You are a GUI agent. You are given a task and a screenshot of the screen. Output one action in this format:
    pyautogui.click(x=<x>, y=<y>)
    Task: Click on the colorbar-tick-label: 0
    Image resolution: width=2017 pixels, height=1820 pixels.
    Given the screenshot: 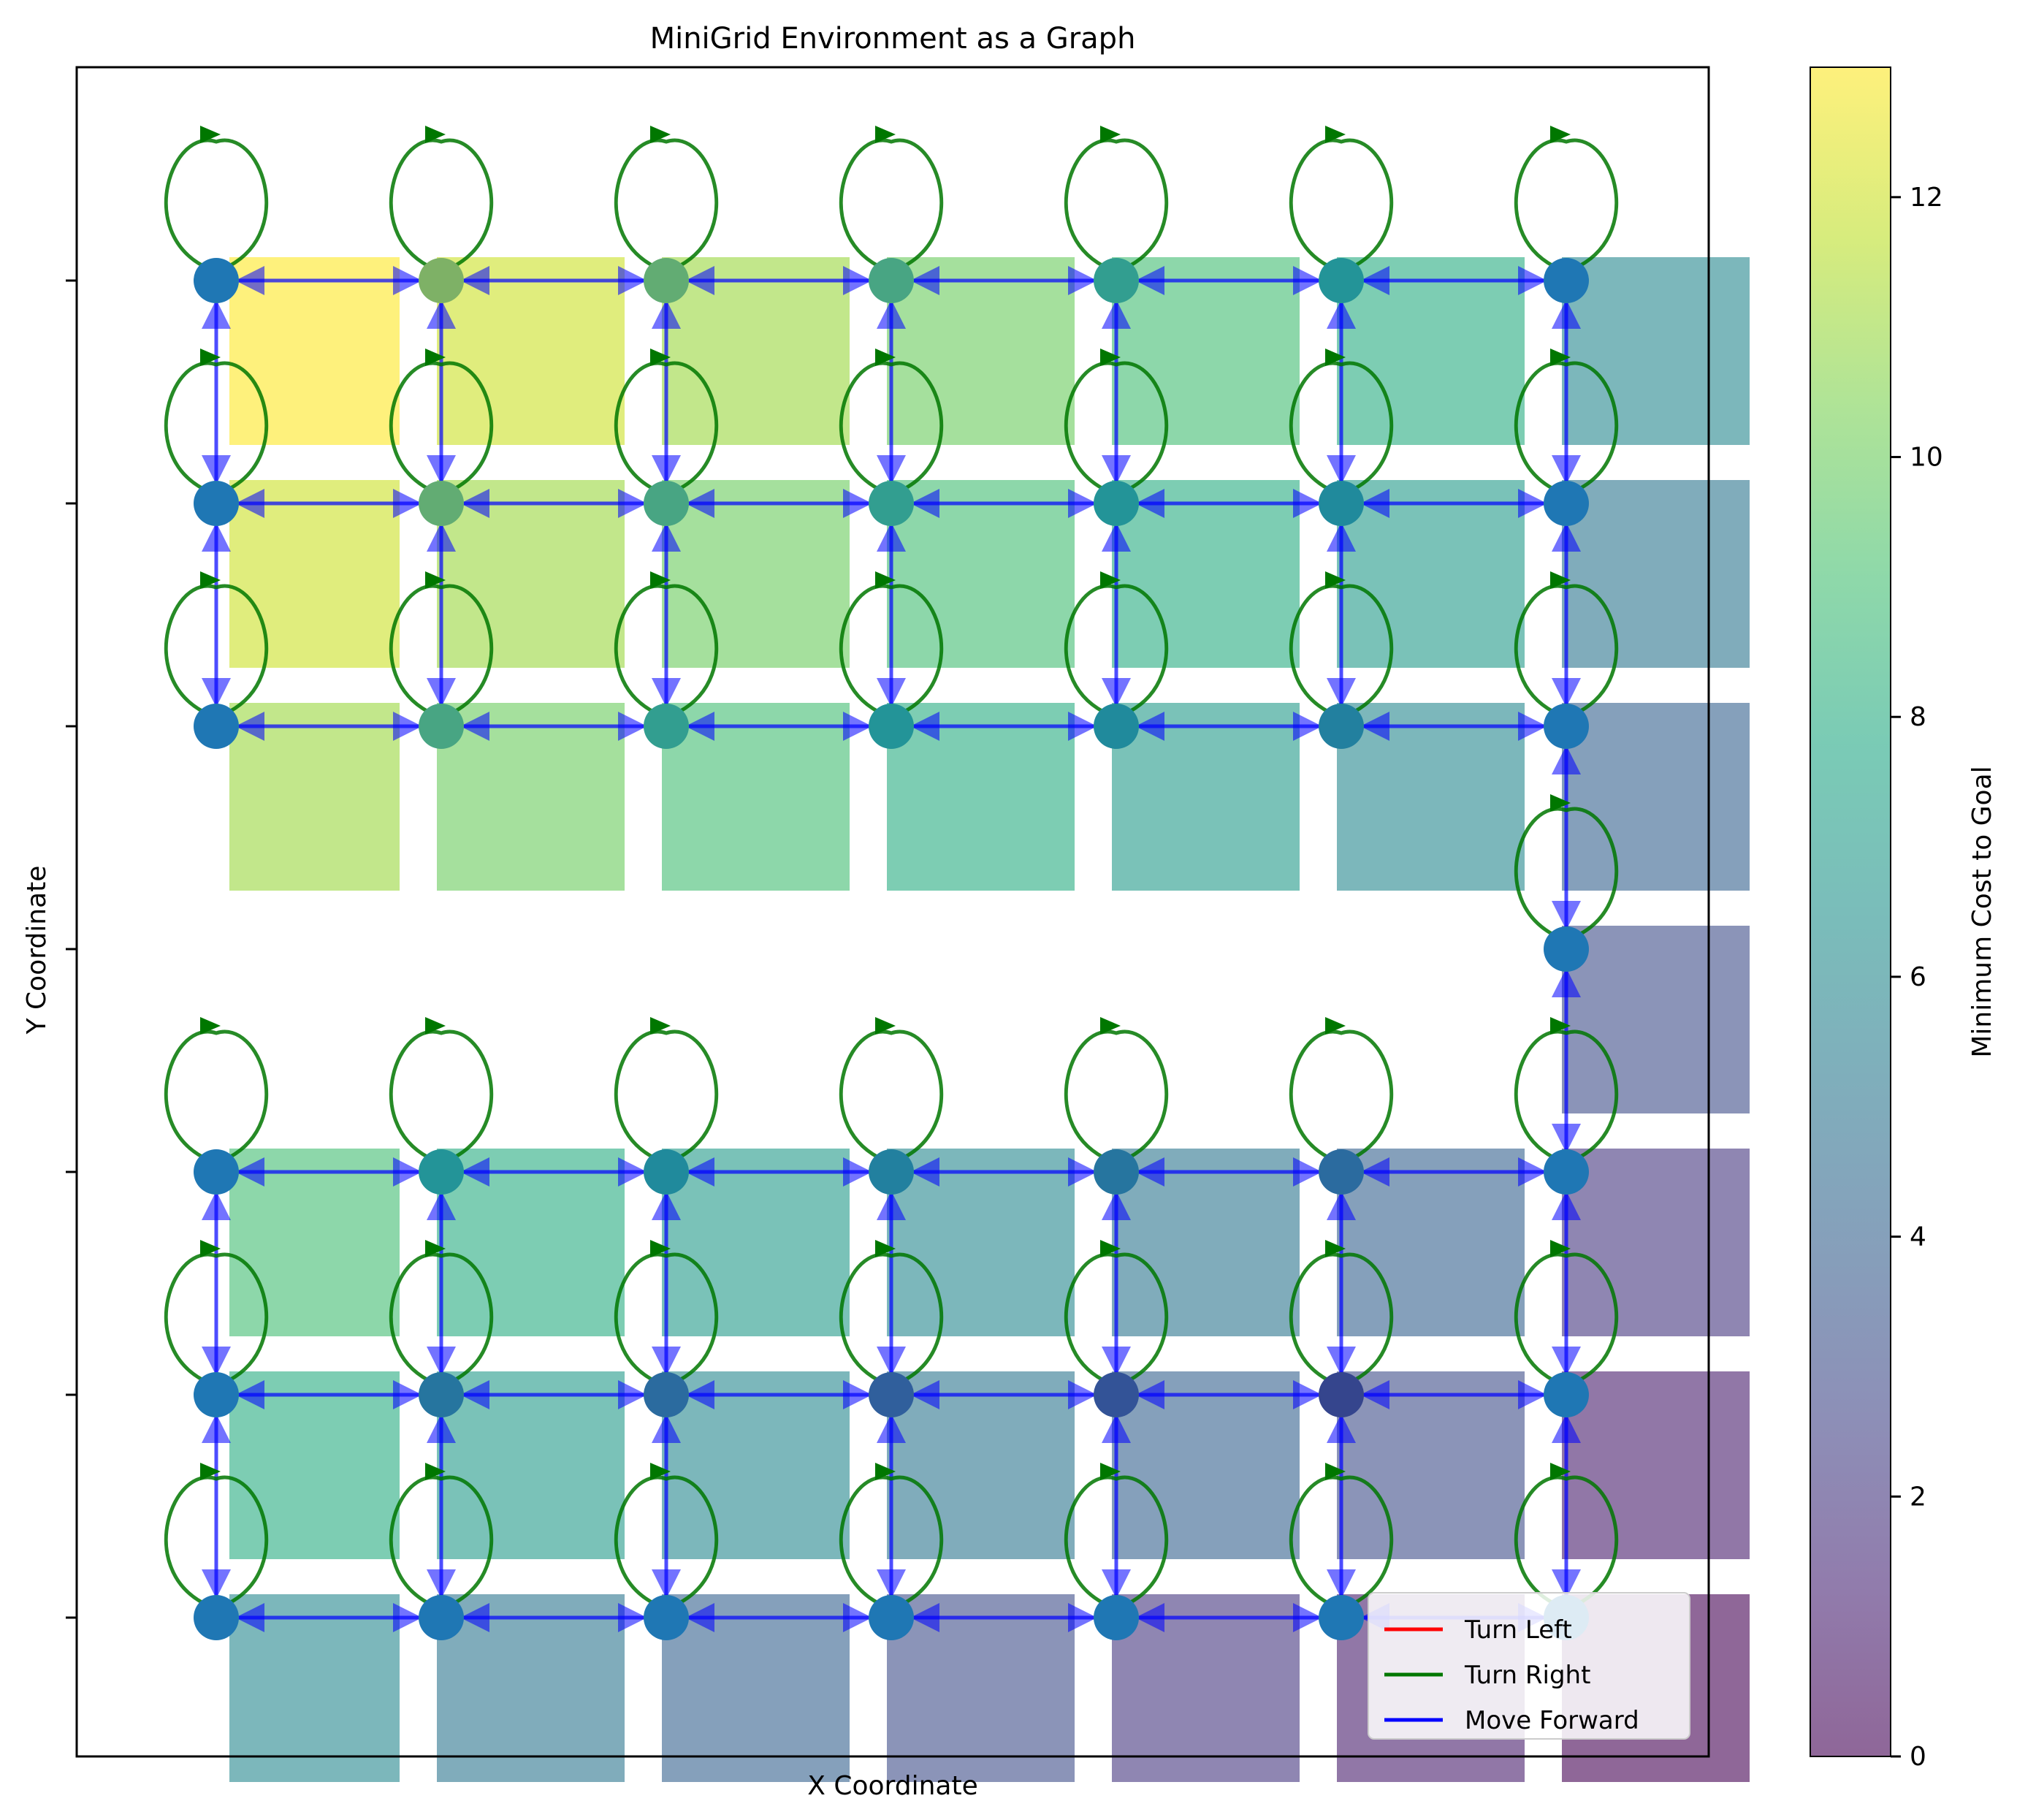 What is the action you would take?
    pyautogui.click(x=1918, y=1757)
    